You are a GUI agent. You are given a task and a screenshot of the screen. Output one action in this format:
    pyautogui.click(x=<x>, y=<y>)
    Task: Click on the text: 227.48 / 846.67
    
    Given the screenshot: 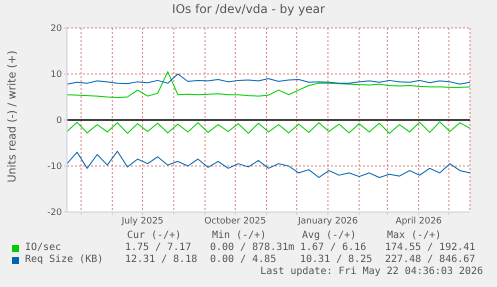 What is the action you would take?
    pyautogui.click(x=430, y=260)
    